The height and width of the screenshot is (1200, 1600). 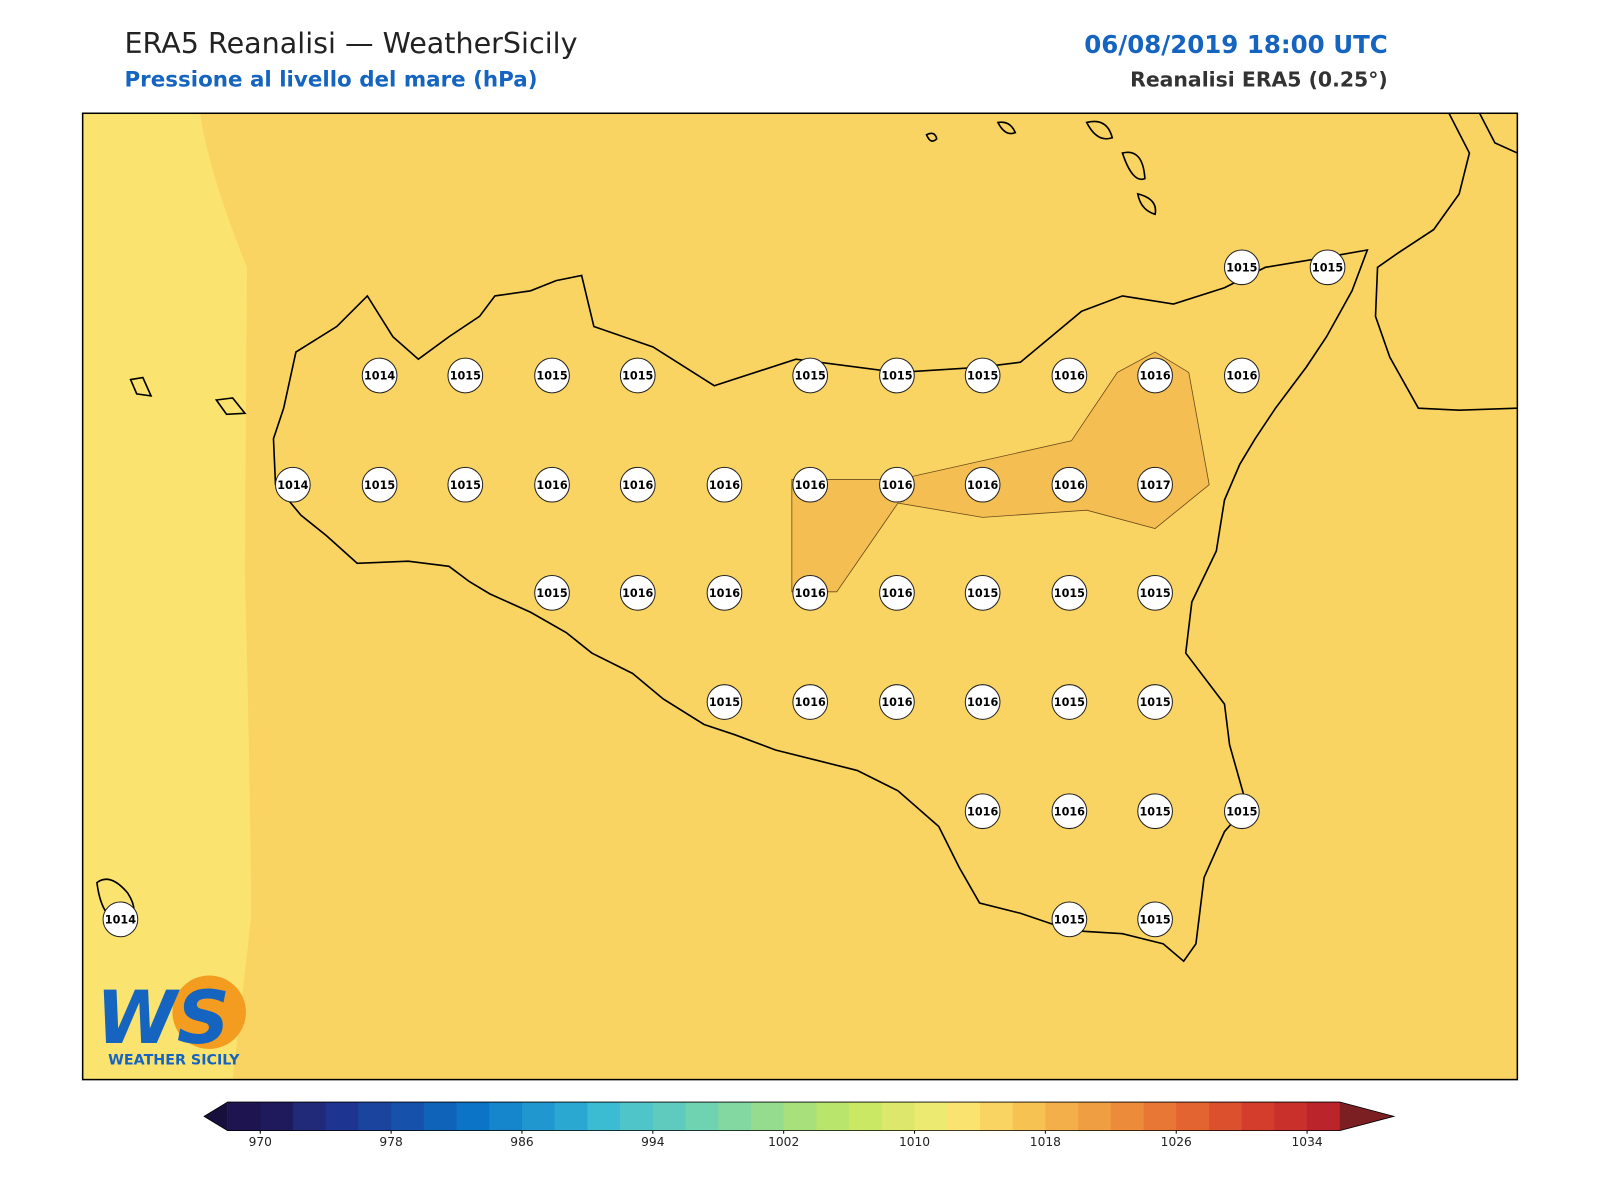 I want to click on colorbar-outline, so click(x=799, y=1116).